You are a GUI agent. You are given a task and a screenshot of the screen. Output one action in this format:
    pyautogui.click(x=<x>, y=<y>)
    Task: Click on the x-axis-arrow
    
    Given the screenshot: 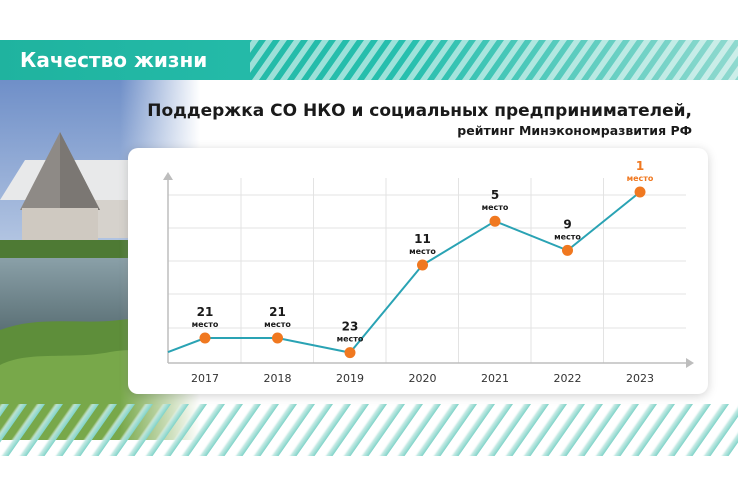 What is the action you would take?
    pyautogui.click(x=690, y=363)
    